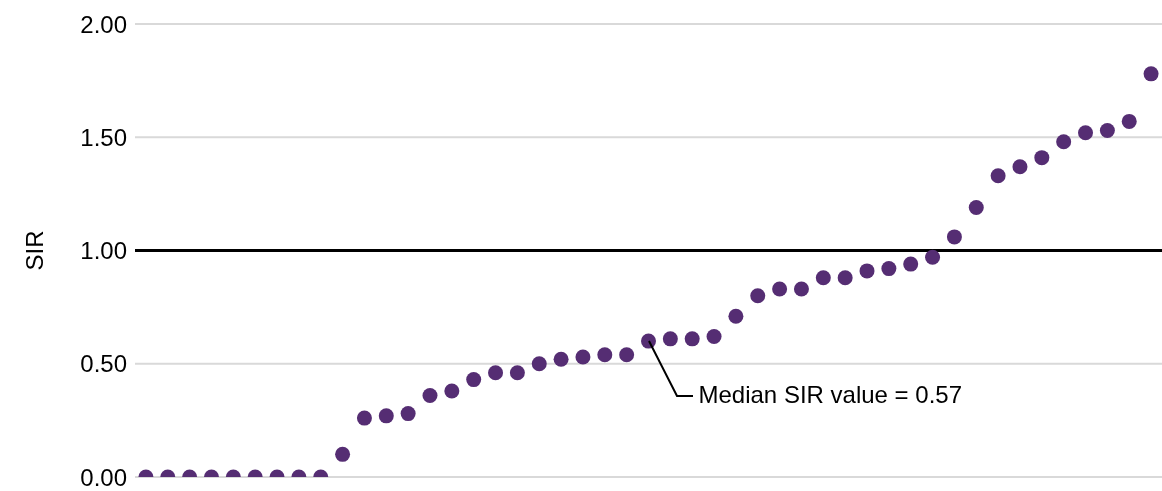 Image resolution: width=1162 pixels, height=491 pixels. I want to click on y-tick-label: 1.00, so click(103, 251).